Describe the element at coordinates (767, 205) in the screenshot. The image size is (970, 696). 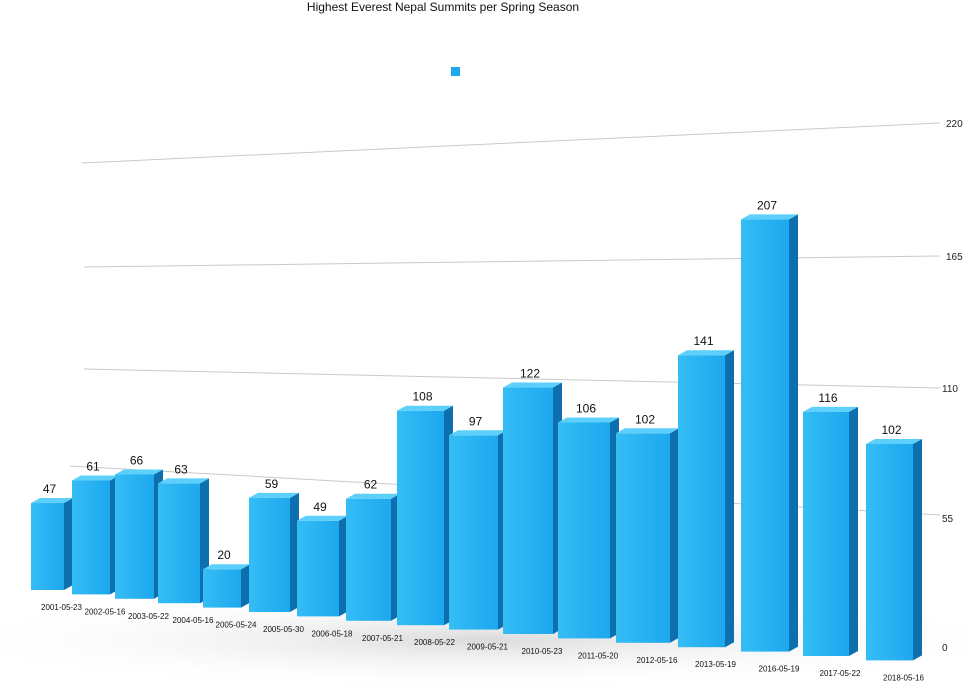
I see `data-label: 207` at that location.